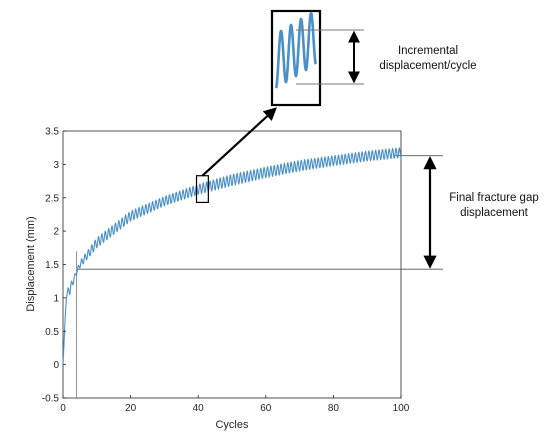  What do you see at coordinates (232, 425) in the screenshot?
I see `x-axis-label: Cycles` at bounding box center [232, 425].